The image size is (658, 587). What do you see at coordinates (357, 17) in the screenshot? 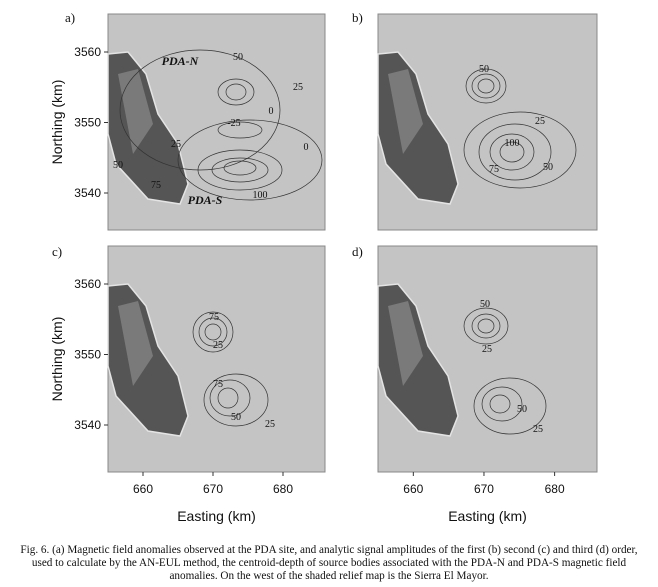
I see `panel-label: b)` at bounding box center [357, 17].